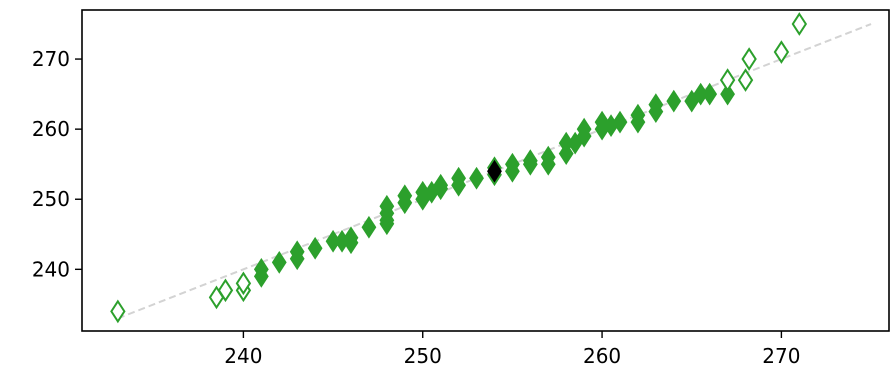  Describe the element at coordinates (51, 199) in the screenshot. I see `y-tick-label: 250` at that location.